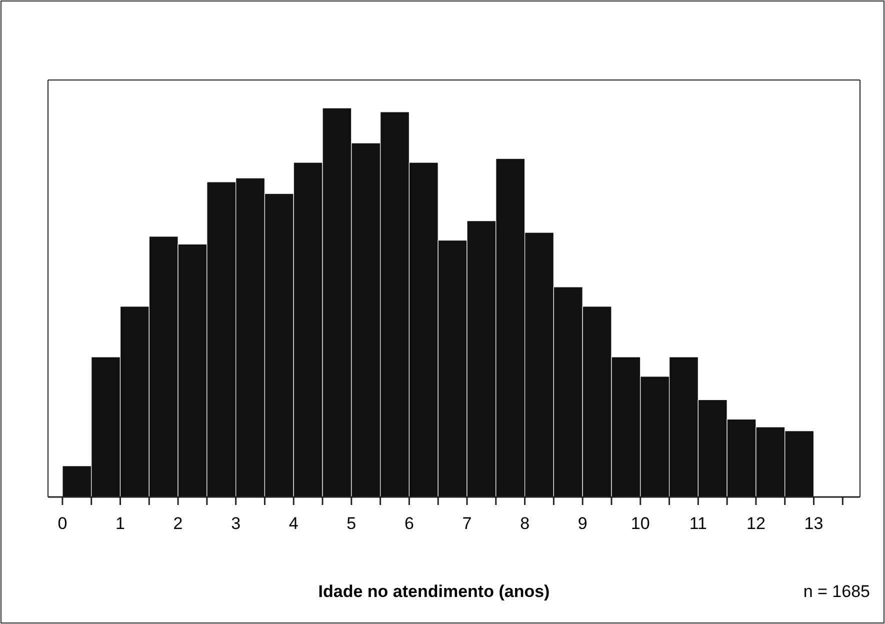  I want to click on x-tick-label: 8, so click(525, 523).